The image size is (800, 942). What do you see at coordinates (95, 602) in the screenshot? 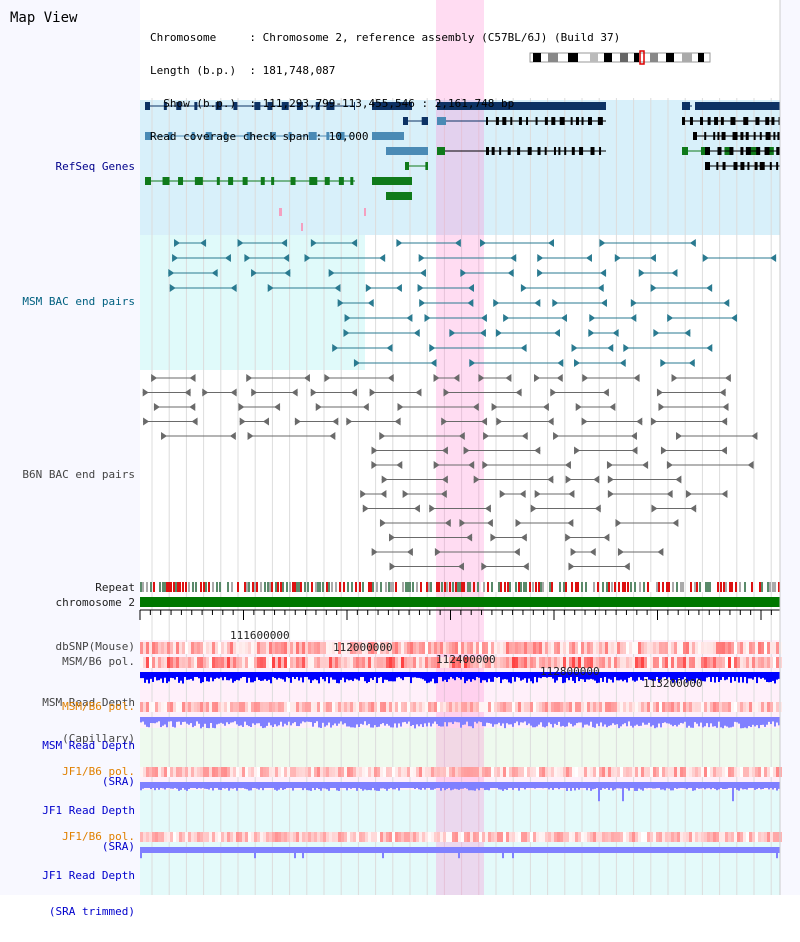
I see `track-label-chromosome: chromosome 2` at bounding box center [95, 602].